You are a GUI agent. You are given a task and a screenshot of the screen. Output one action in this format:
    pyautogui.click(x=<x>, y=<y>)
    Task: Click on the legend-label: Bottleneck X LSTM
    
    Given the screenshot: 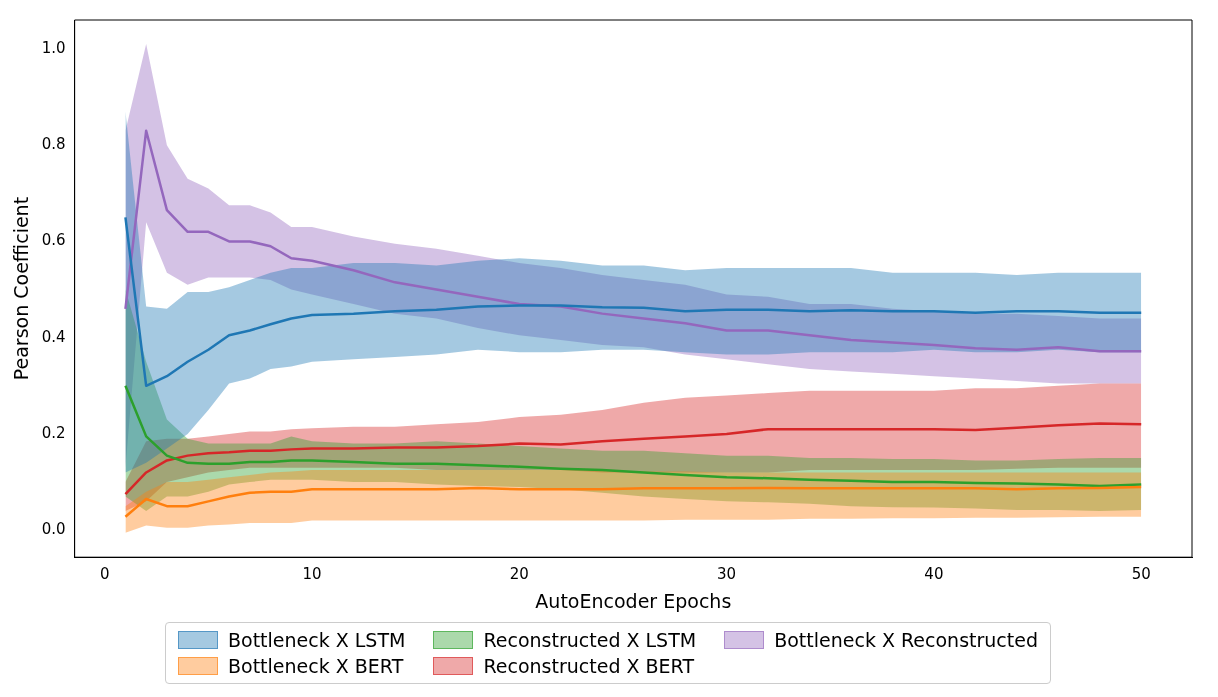 What is the action you would take?
    pyautogui.click(x=316, y=640)
    